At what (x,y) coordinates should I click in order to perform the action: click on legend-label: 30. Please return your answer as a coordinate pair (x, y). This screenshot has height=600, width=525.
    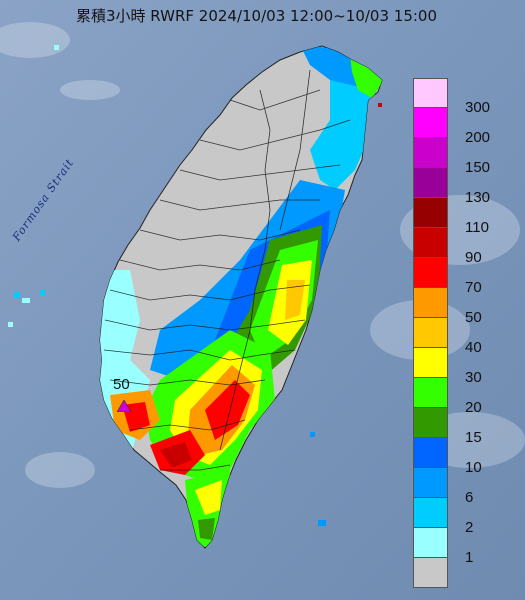
    Looking at the image, I should click on (473, 377).